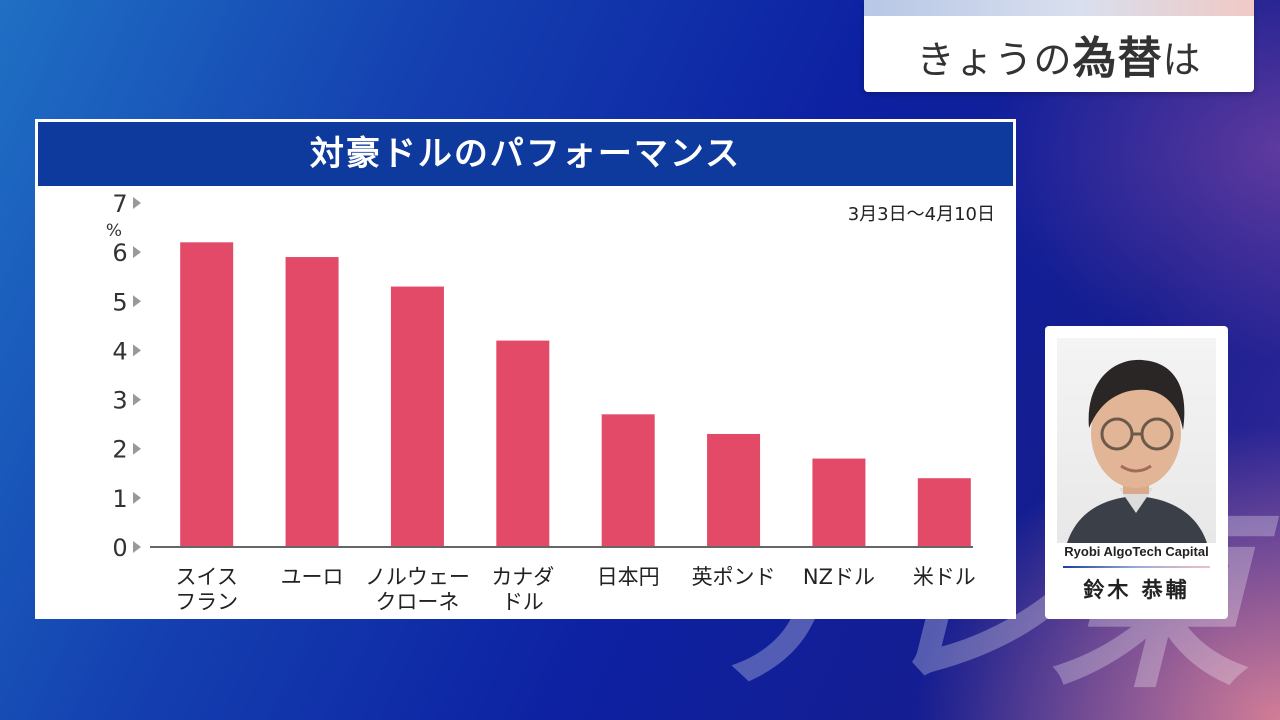 The width and height of the screenshot is (1280, 720). Describe the element at coordinates (119, 450) in the screenshot. I see `y-tick-label: 2` at that location.